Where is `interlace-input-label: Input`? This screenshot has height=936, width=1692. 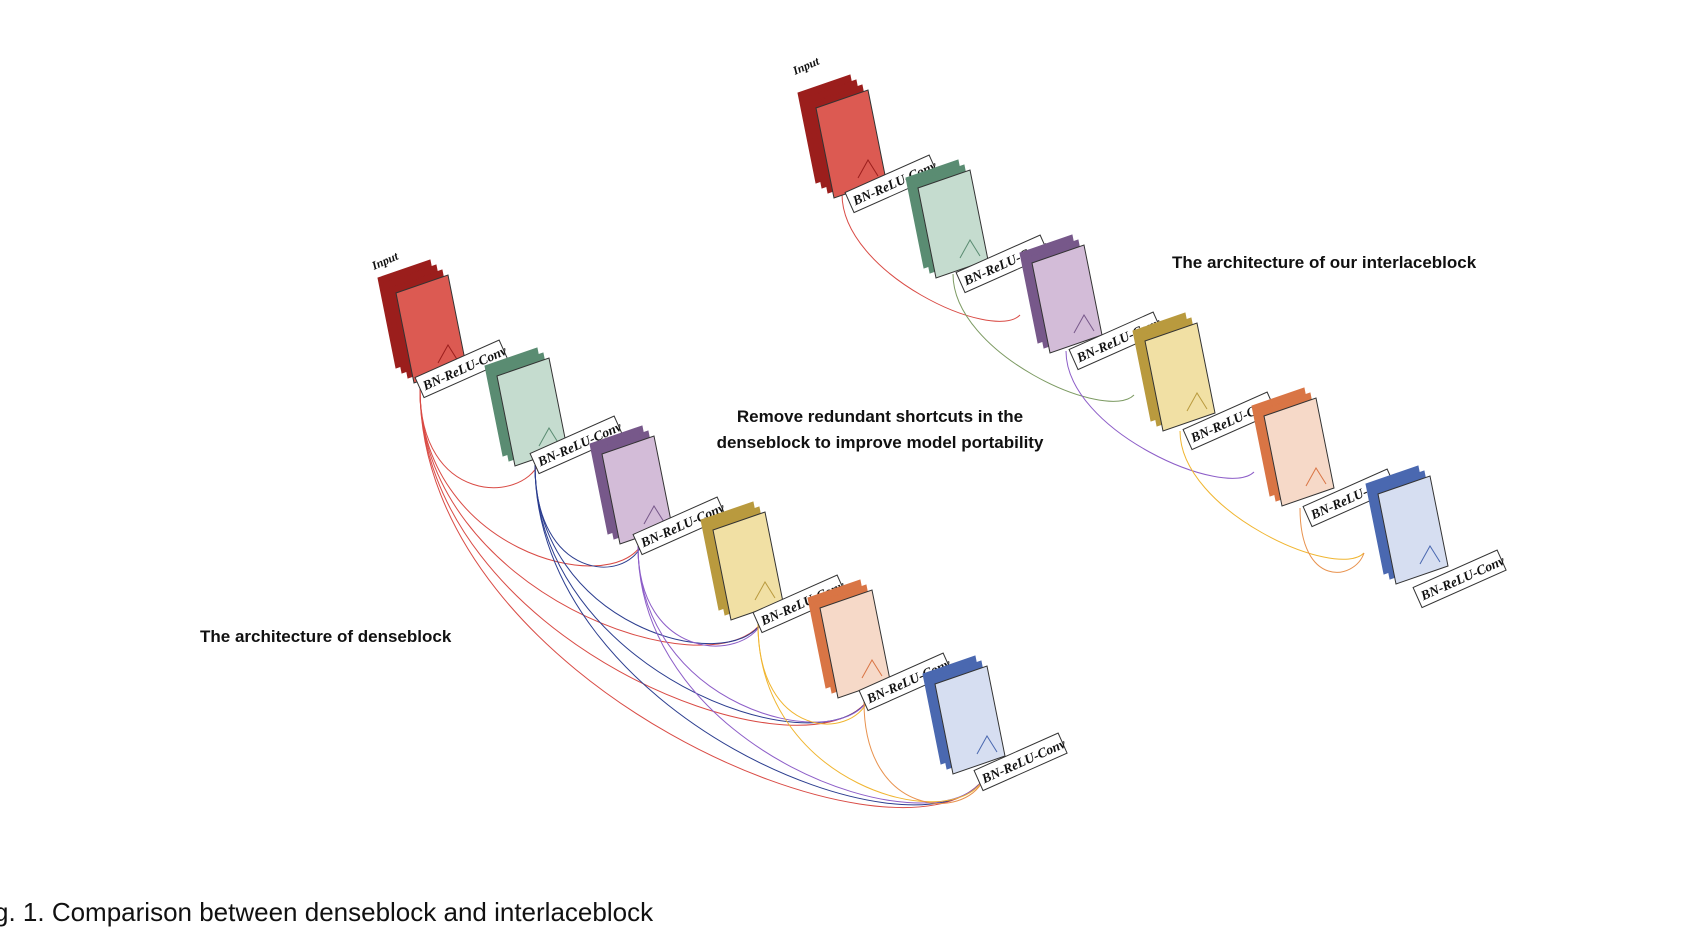 interlace-input-label: Input is located at coordinates (806, 66).